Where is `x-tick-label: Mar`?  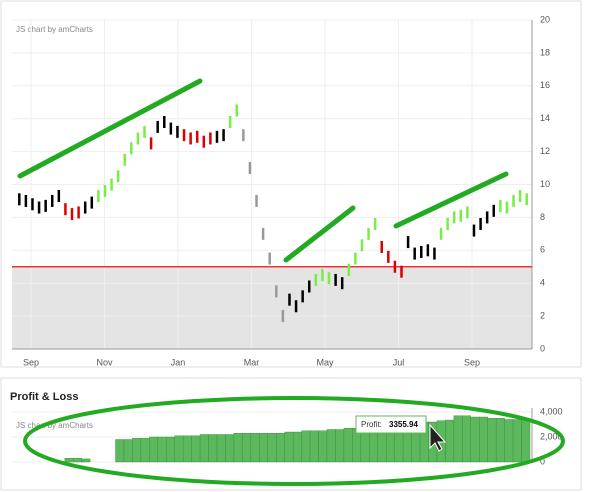 x-tick-label: Mar is located at coordinates (252, 362).